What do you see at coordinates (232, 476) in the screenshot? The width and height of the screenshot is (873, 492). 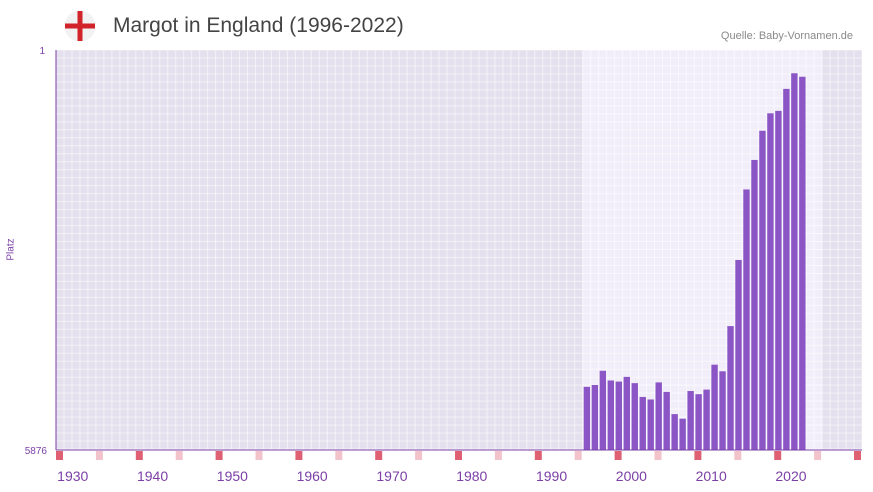 I see `x-tick-label: 1950` at bounding box center [232, 476].